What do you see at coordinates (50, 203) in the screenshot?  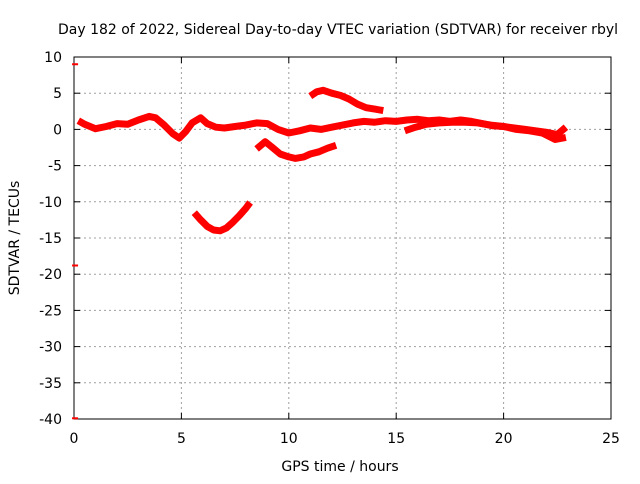 I see `y-tick-label: -10` at bounding box center [50, 203].